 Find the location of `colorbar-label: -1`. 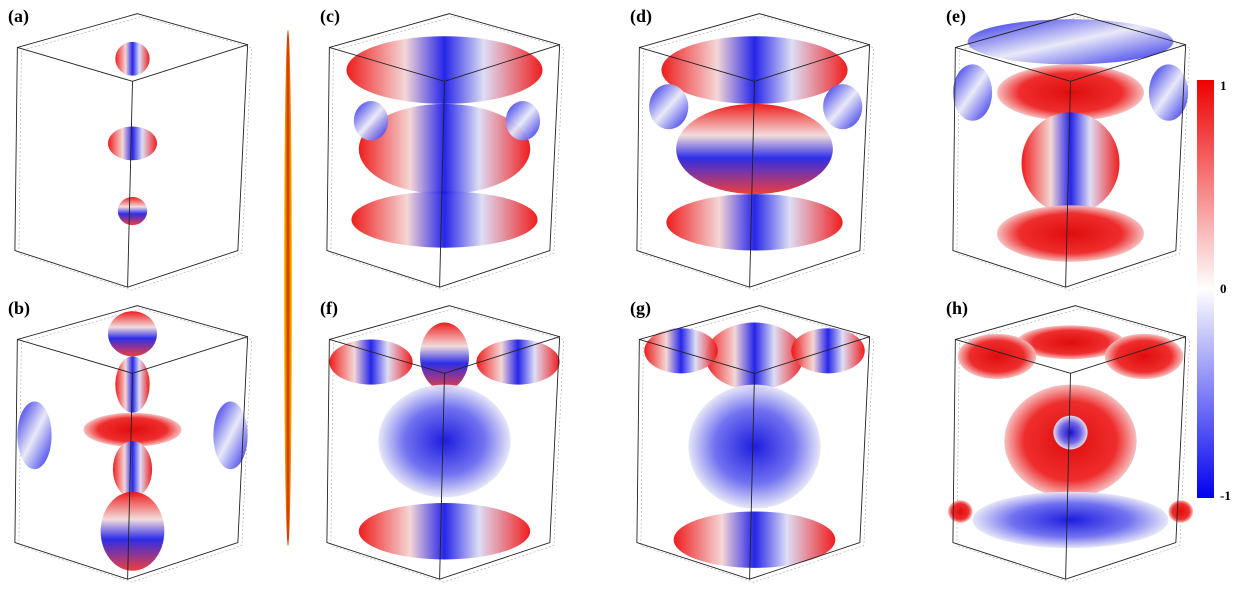

colorbar-label: -1 is located at coordinates (1225, 495).